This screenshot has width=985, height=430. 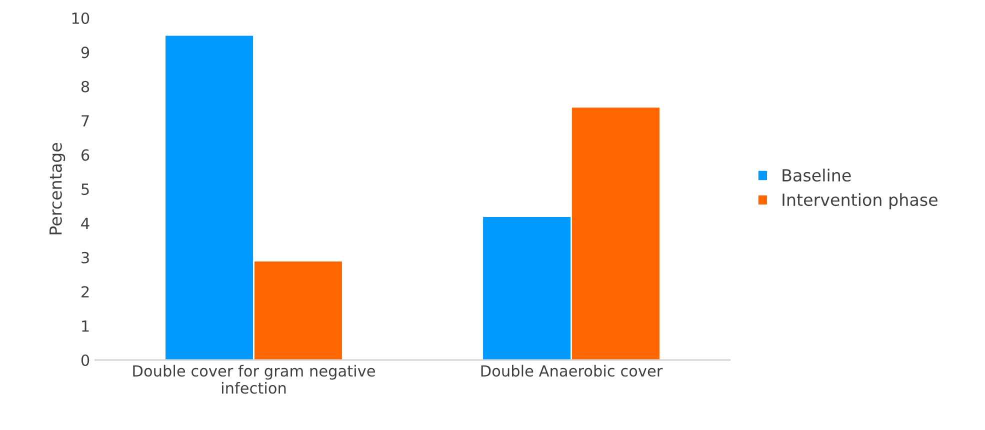 What do you see at coordinates (254, 379) in the screenshot?
I see `x-tick-label: Double cover for gram negative infection` at bounding box center [254, 379].